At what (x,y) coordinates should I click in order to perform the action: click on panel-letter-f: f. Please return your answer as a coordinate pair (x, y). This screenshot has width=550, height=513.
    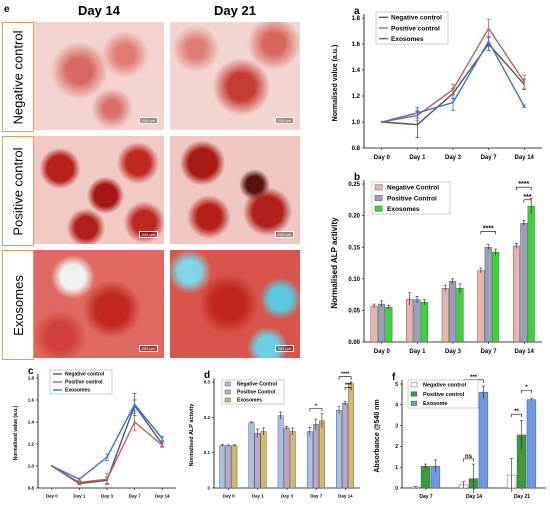
    Looking at the image, I should click on (394, 377).